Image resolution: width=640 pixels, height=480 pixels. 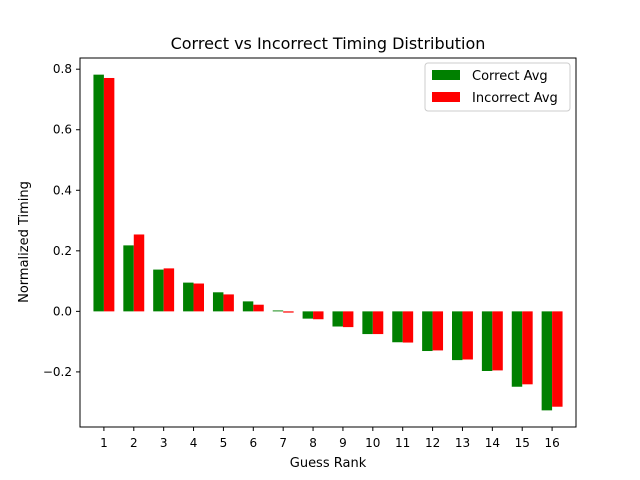 What do you see at coordinates (432, 443) in the screenshot?
I see `x-tick-label: 12` at bounding box center [432, 443].